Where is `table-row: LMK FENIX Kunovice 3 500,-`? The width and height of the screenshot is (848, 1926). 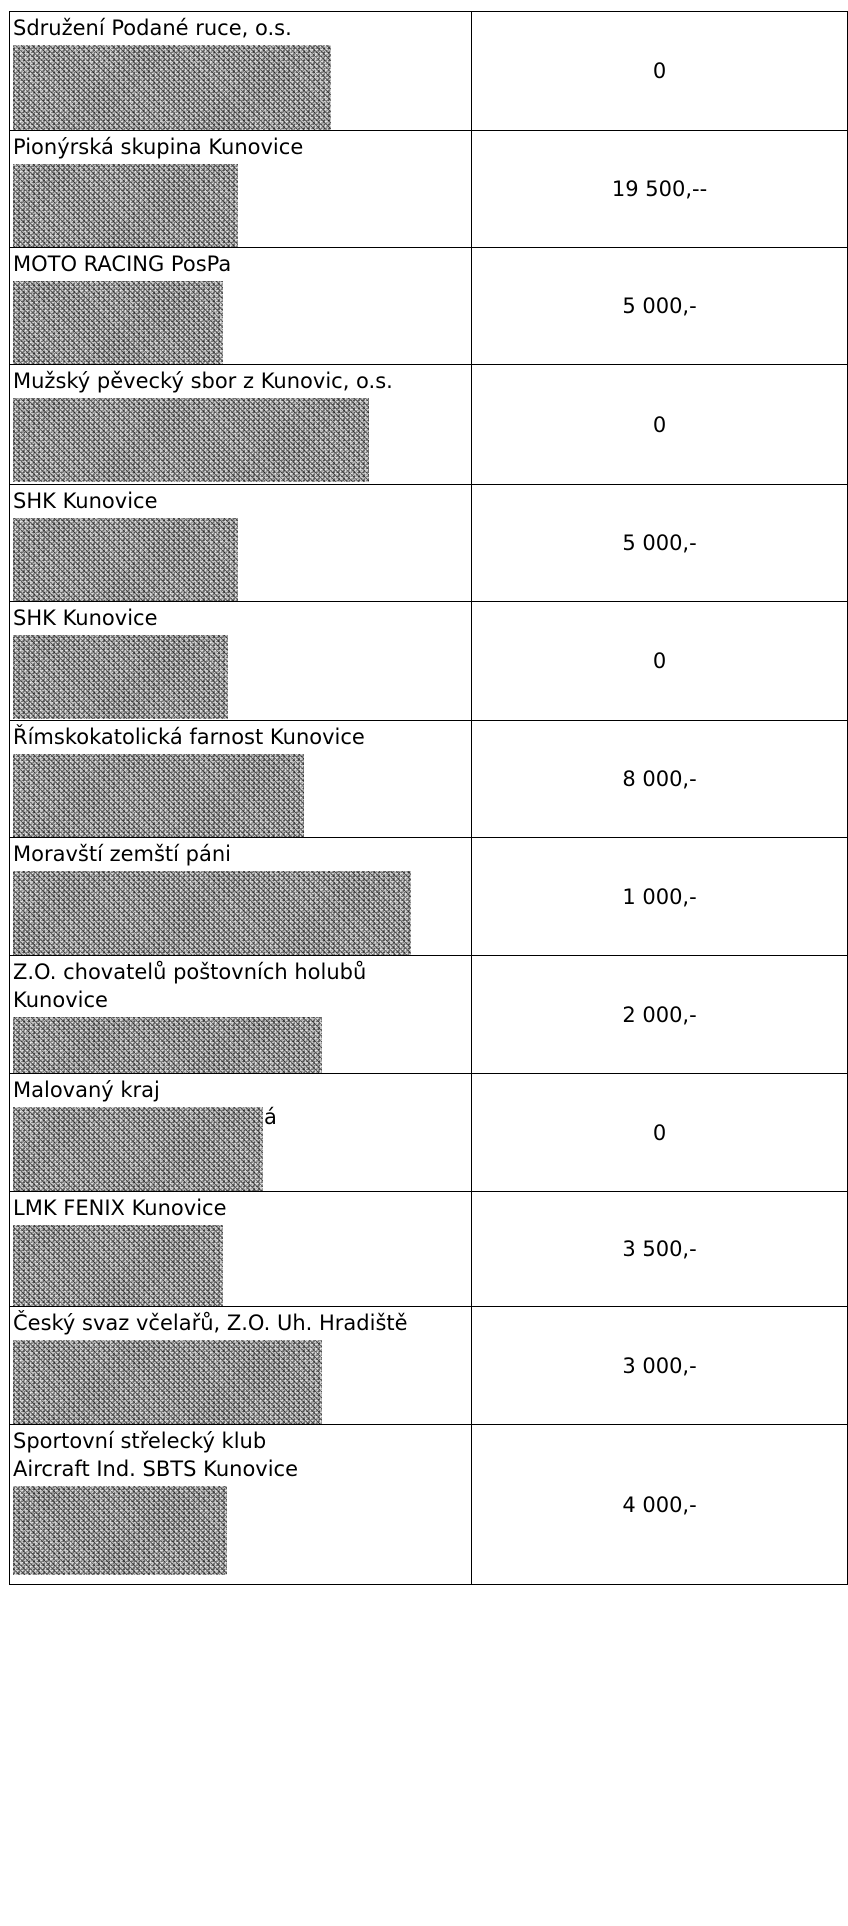
table-row: LMK FENIX Kunovice 3 500,- is located at coordinates (429, 1249).